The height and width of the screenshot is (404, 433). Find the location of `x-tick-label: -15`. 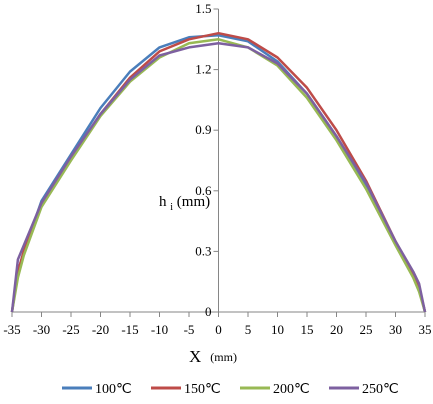

x-tick-label: -15 is located at coordinates (129, 329).